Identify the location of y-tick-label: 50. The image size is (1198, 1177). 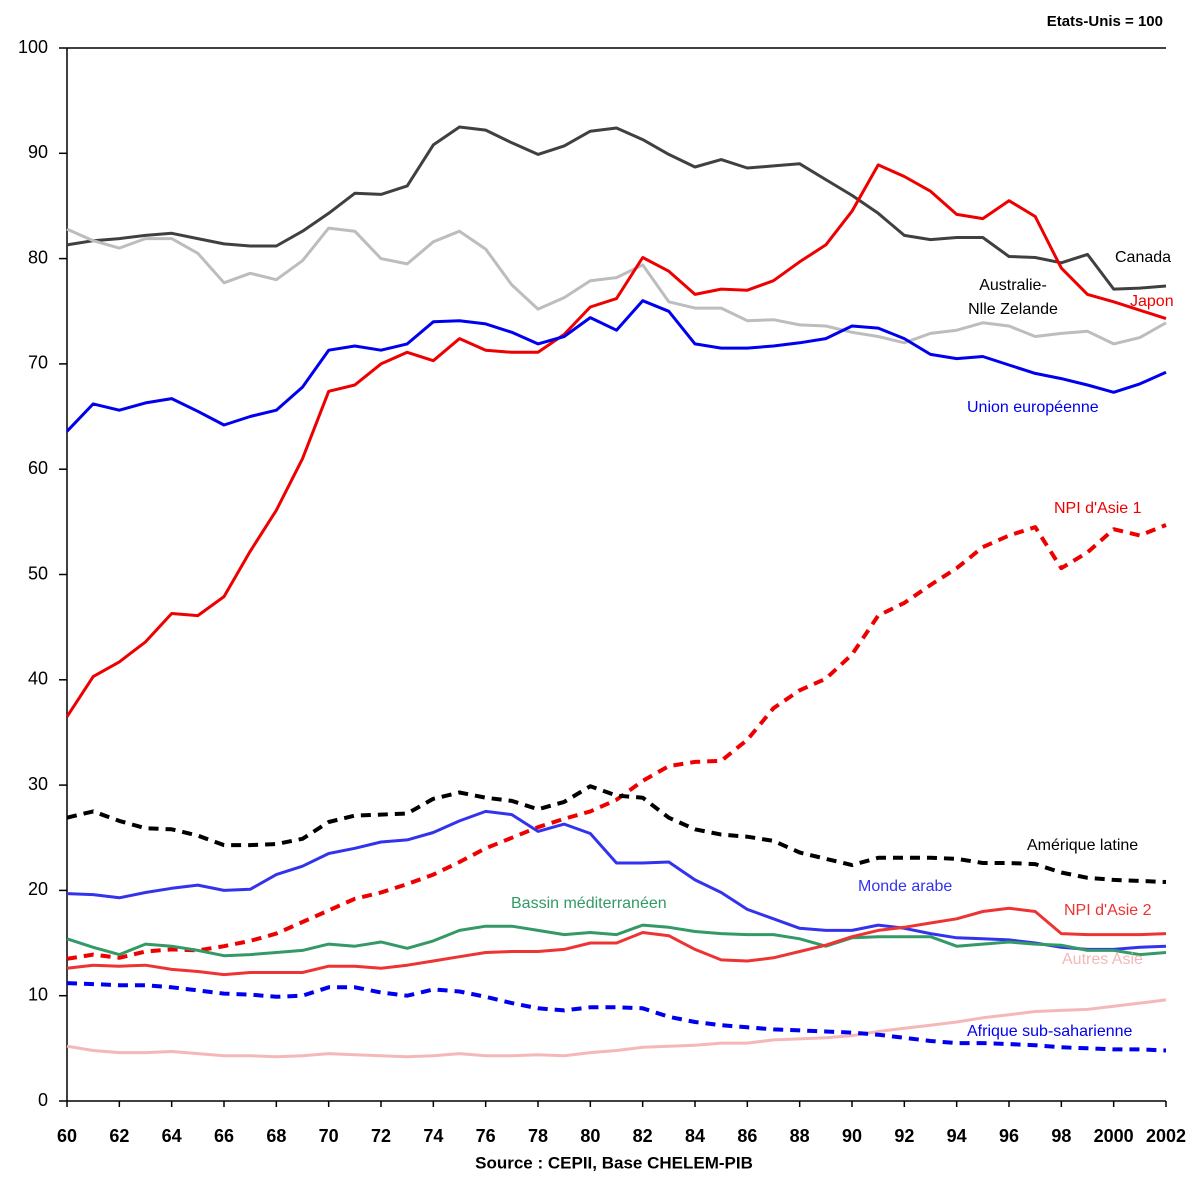
(38, 573).